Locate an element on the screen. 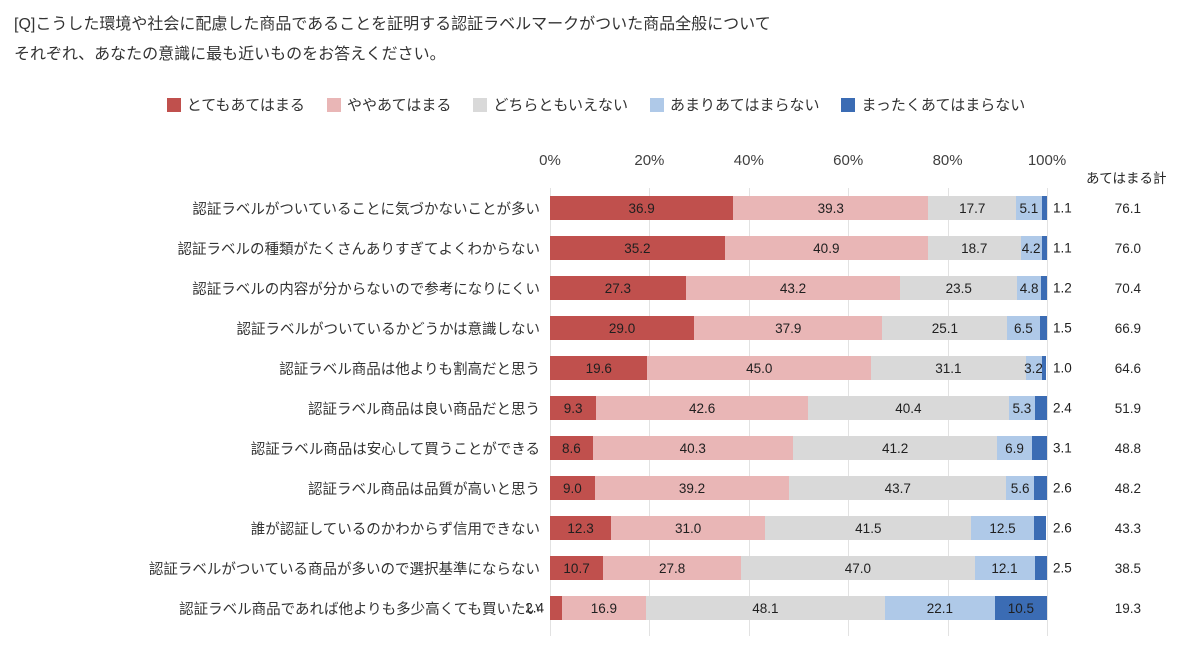 Image resolution: width=1192 pixels, height=647 pixels. segment-value-label: 4.8 is located at coordinates (1029, 288).